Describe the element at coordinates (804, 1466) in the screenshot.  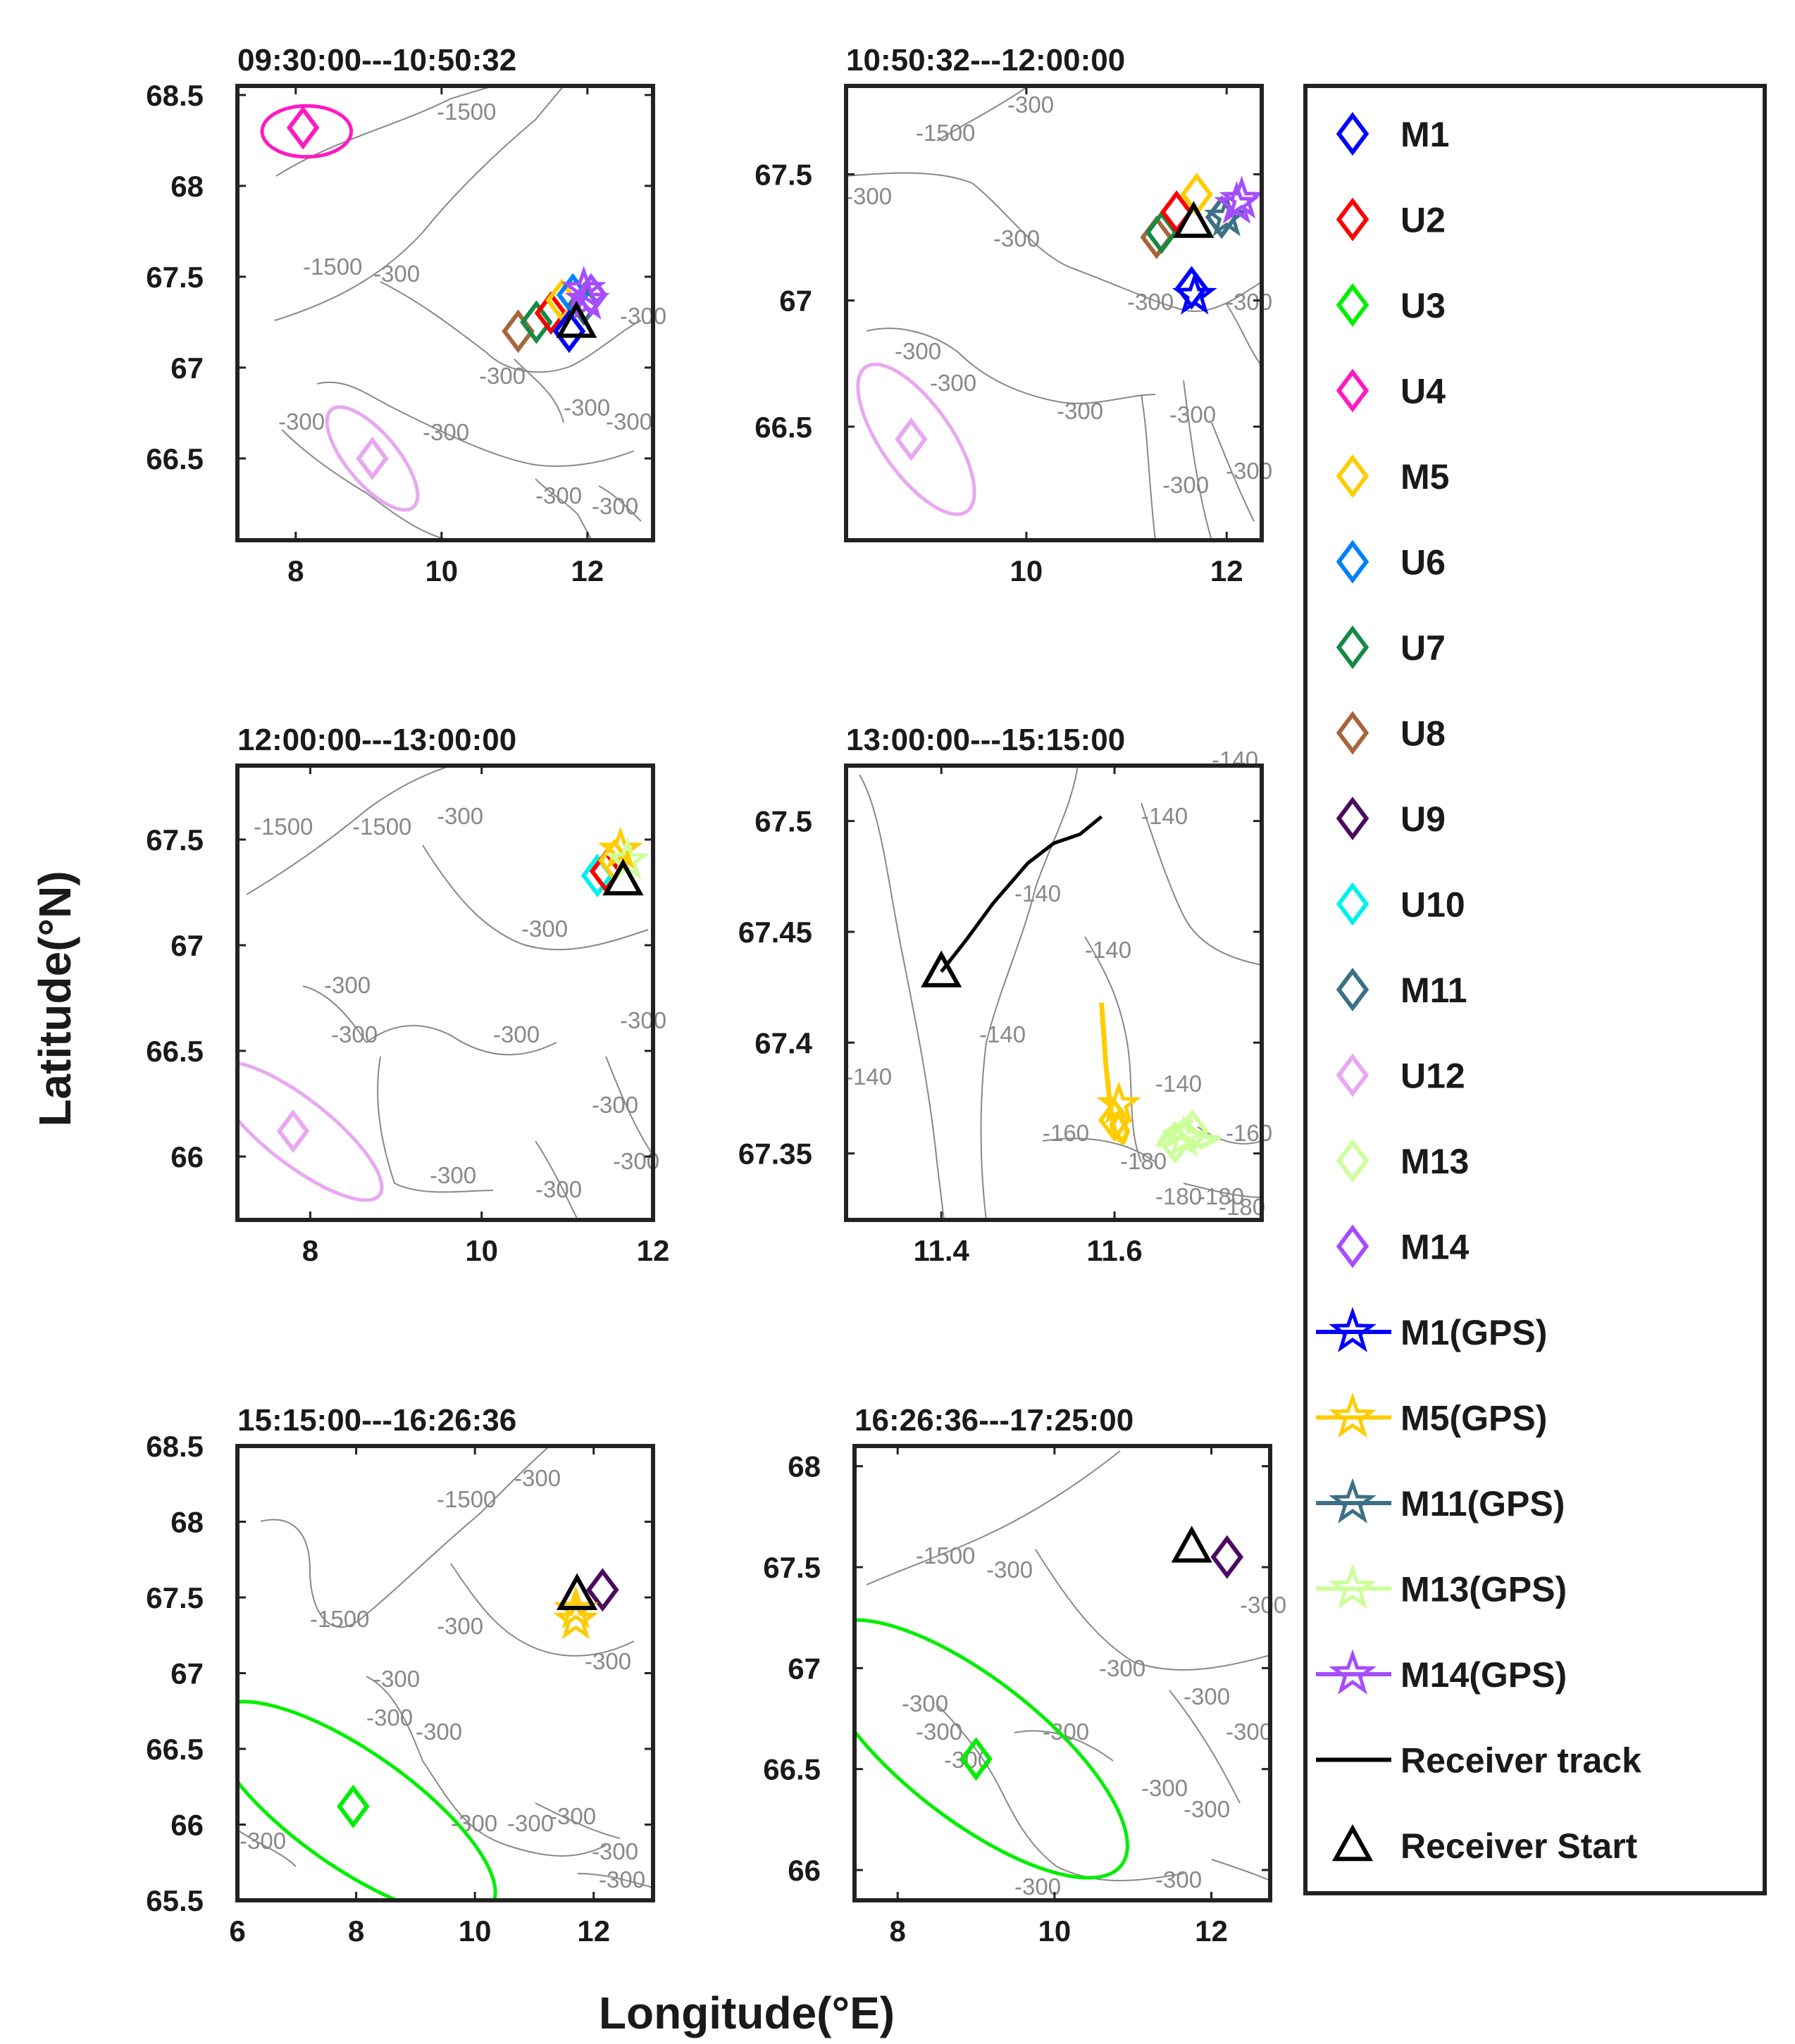
I see `y-tick-label: 68` at that location.